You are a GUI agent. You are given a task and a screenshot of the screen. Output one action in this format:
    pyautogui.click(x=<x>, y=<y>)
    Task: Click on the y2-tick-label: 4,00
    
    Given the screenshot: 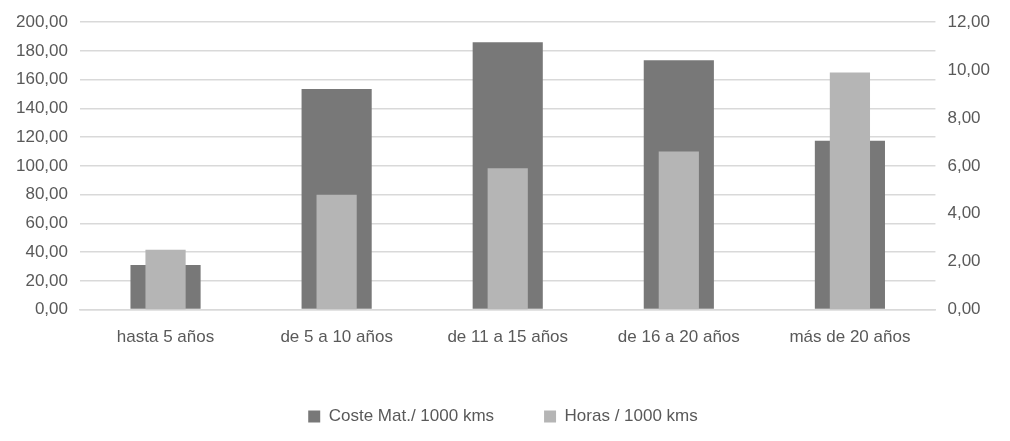 What is the action you would take?
    pyautogui.click(x=964, y=213)
    